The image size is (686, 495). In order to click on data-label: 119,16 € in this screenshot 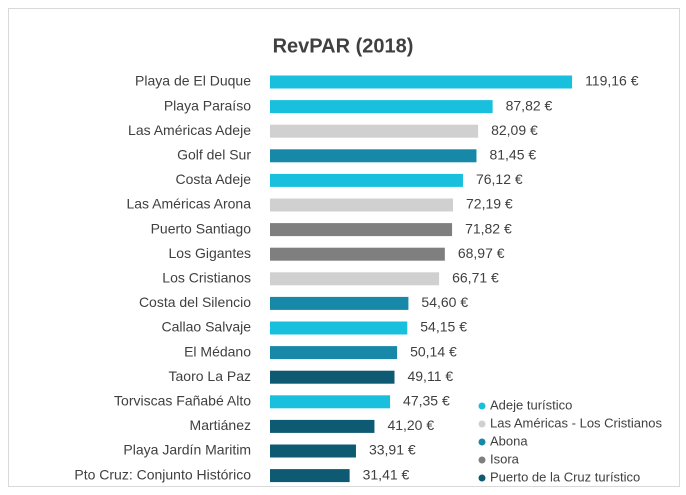, I will do `click(612, 81)`.